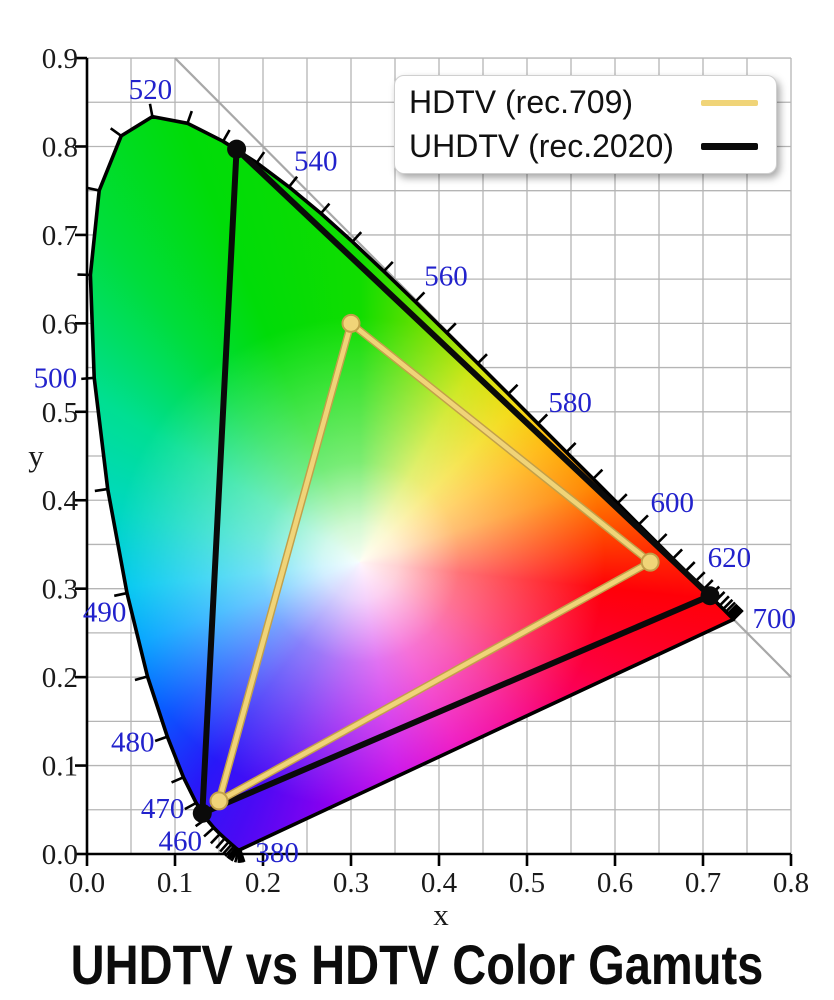 Image resolution: width=834 pixels, height=1000 pixels. Describe the element at coordinates (56, 378) in the screenshot. I see `wavelength-label-500: 500` at that location.